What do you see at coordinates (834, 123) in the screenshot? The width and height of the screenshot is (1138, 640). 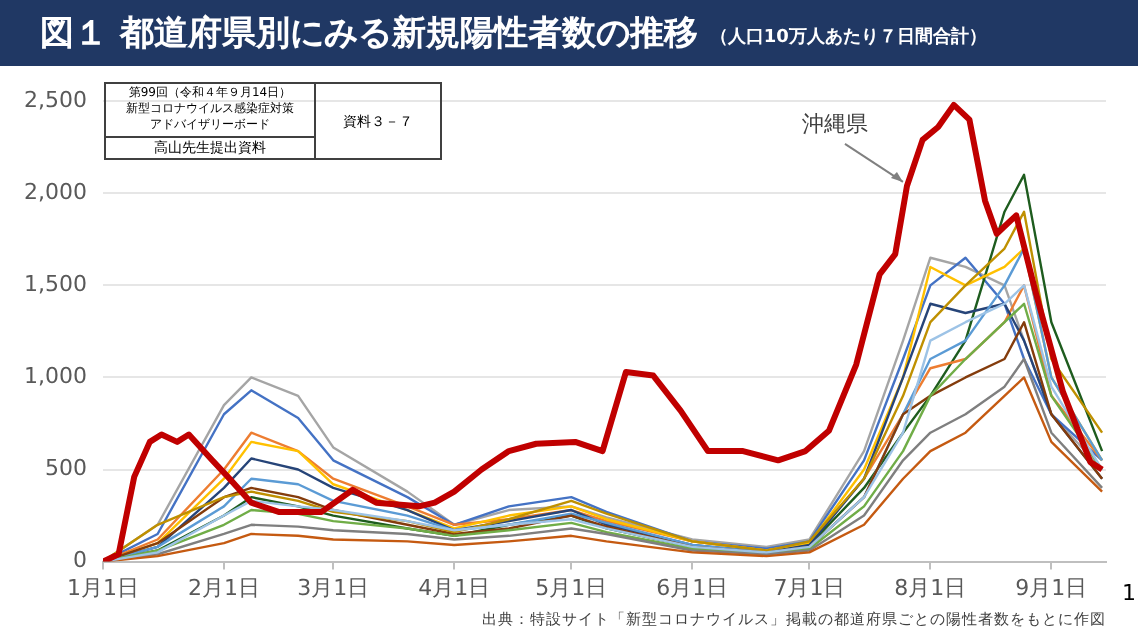 I see `annotation: 沖縄県` at bounding box center [834, 123].